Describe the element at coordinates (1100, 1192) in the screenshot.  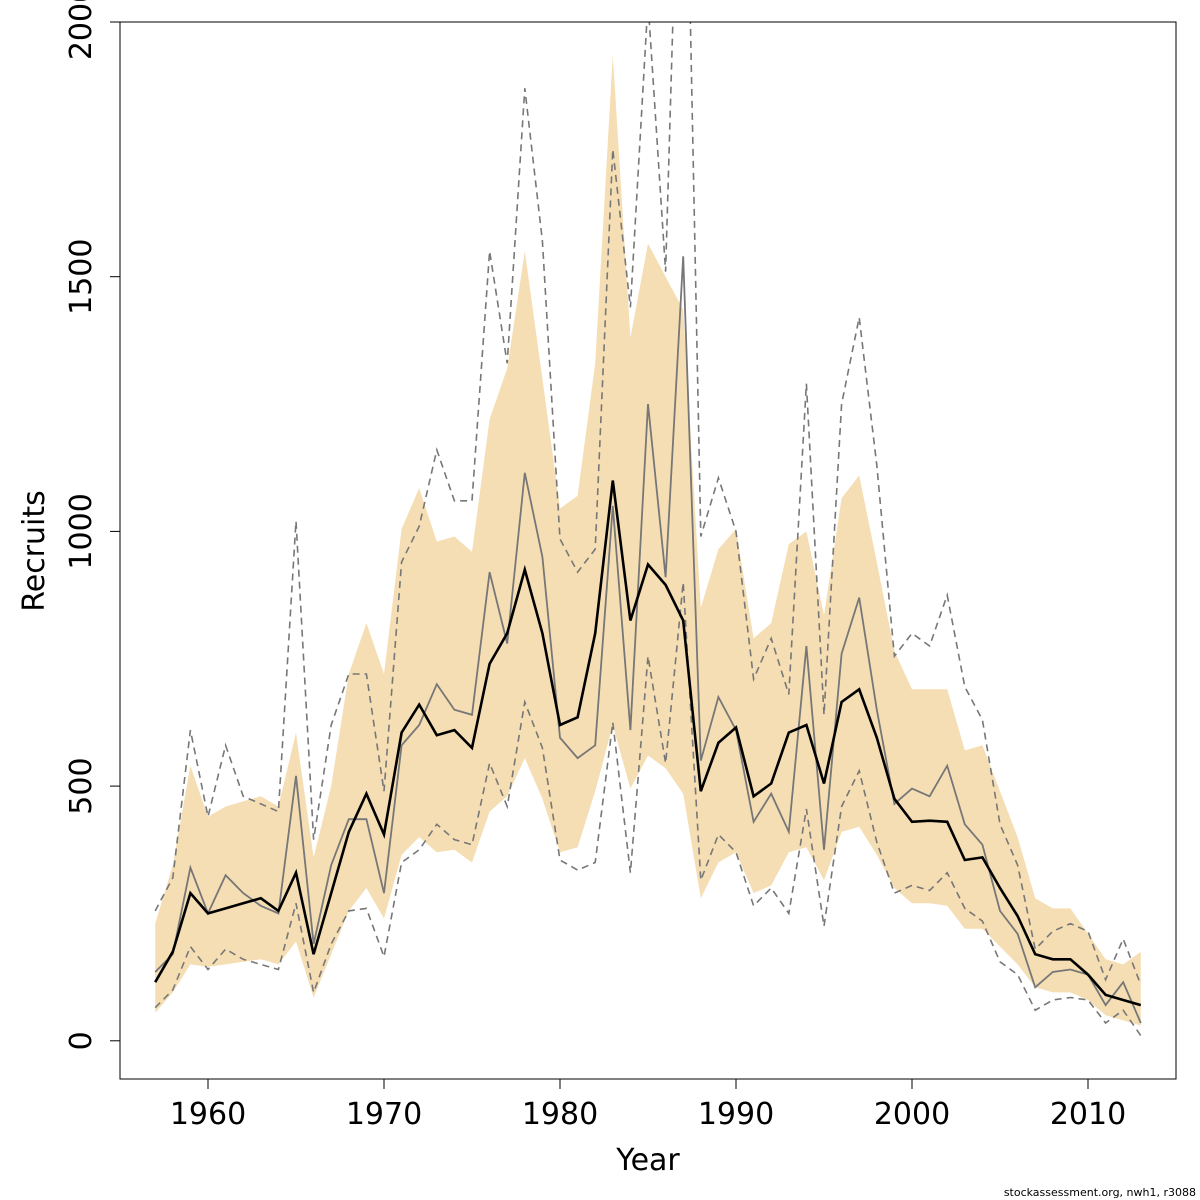
I see `footer-credit: stockassessment.org, nwh1, r3088` at that location.